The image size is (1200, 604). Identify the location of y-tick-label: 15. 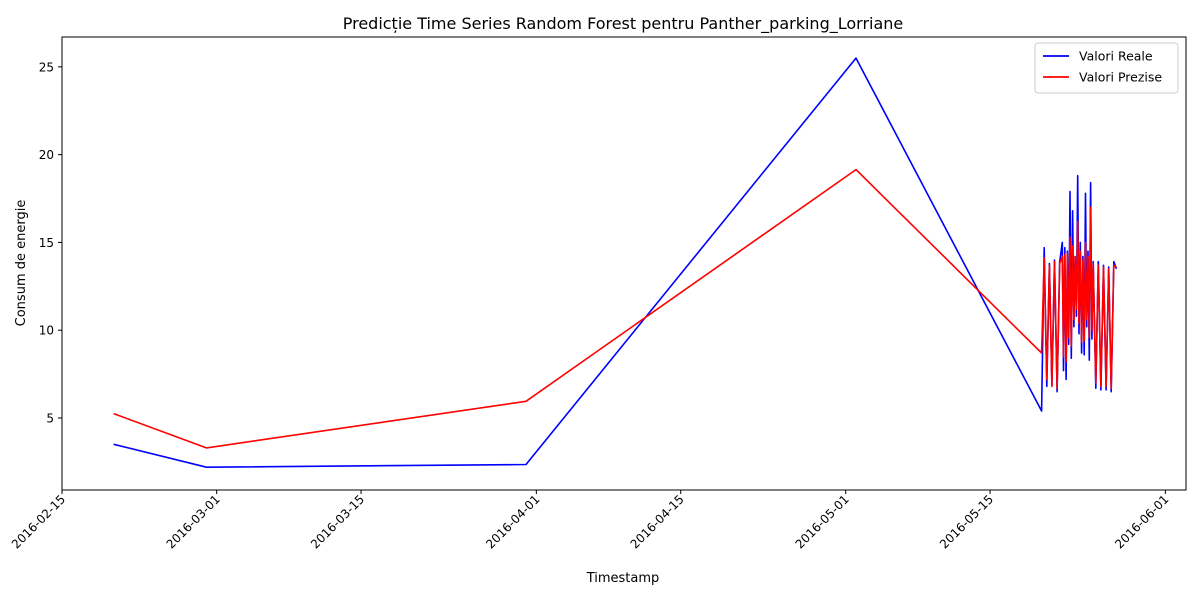
(46, 243).